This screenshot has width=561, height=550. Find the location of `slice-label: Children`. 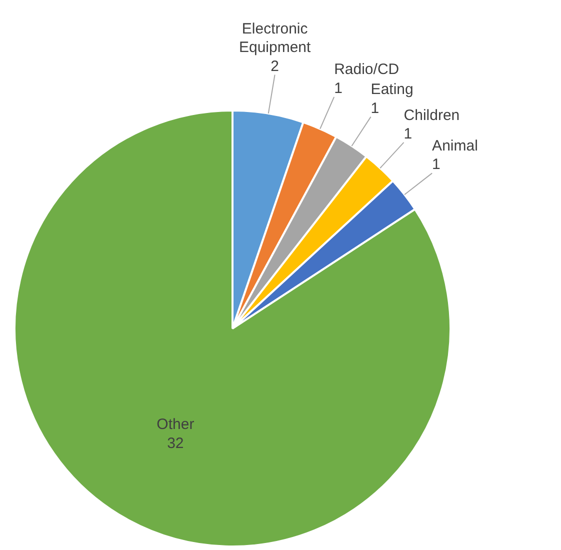

slice-label: Children is located at coordinates (432, 115).